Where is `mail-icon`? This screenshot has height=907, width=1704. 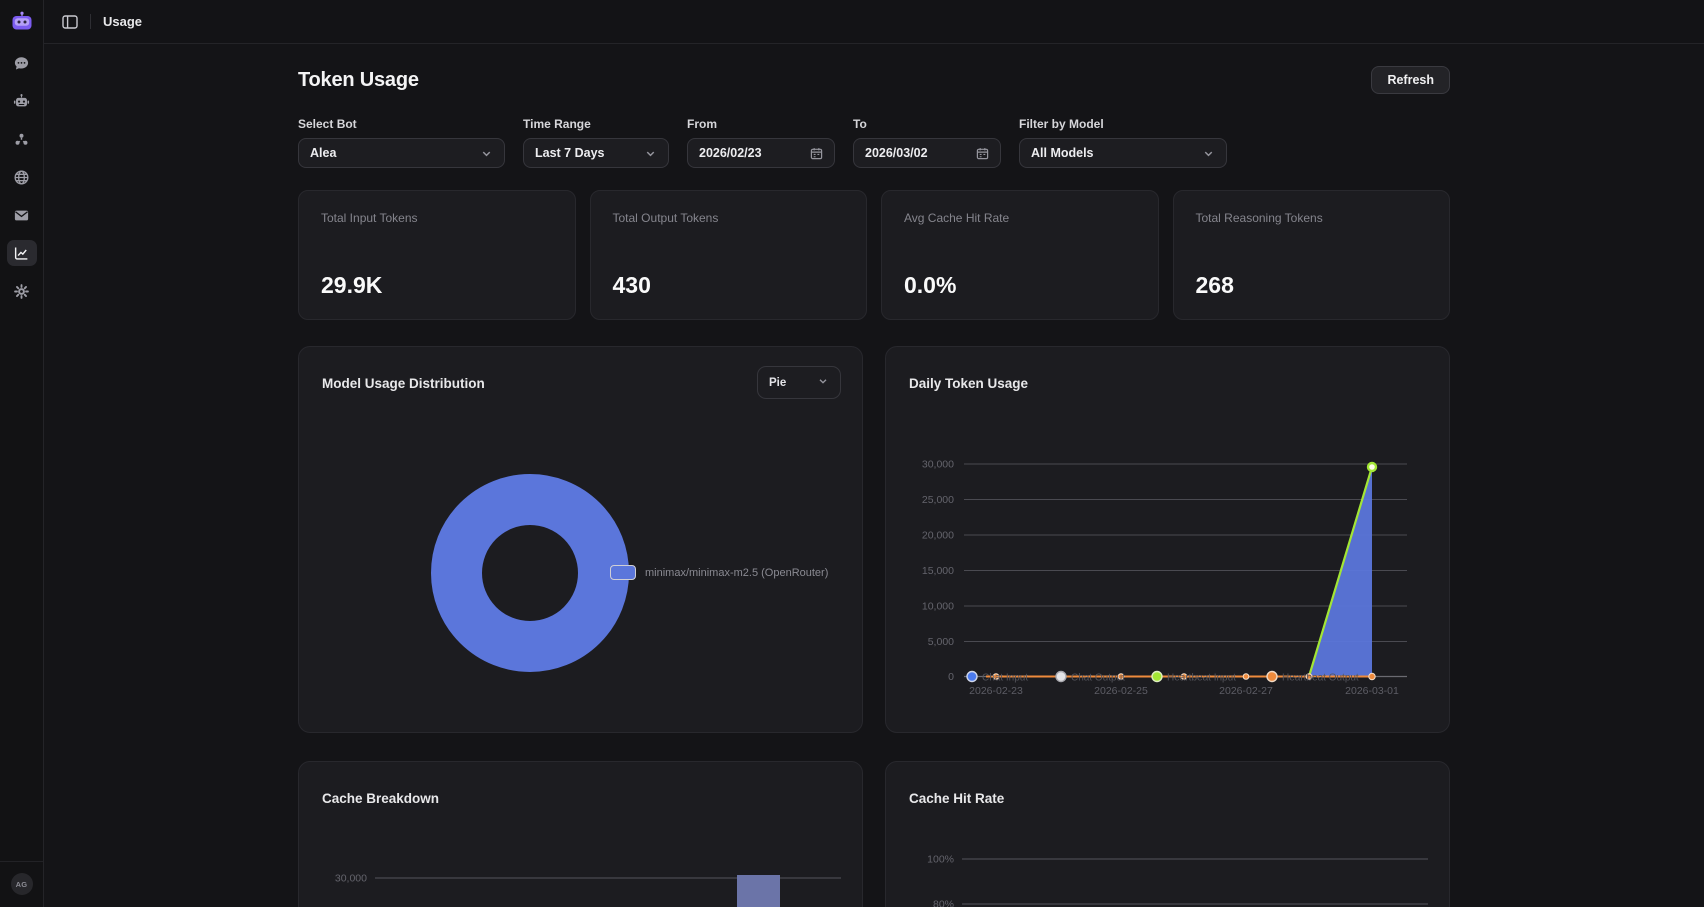
mail-icon is located at coordinates (21, 215).